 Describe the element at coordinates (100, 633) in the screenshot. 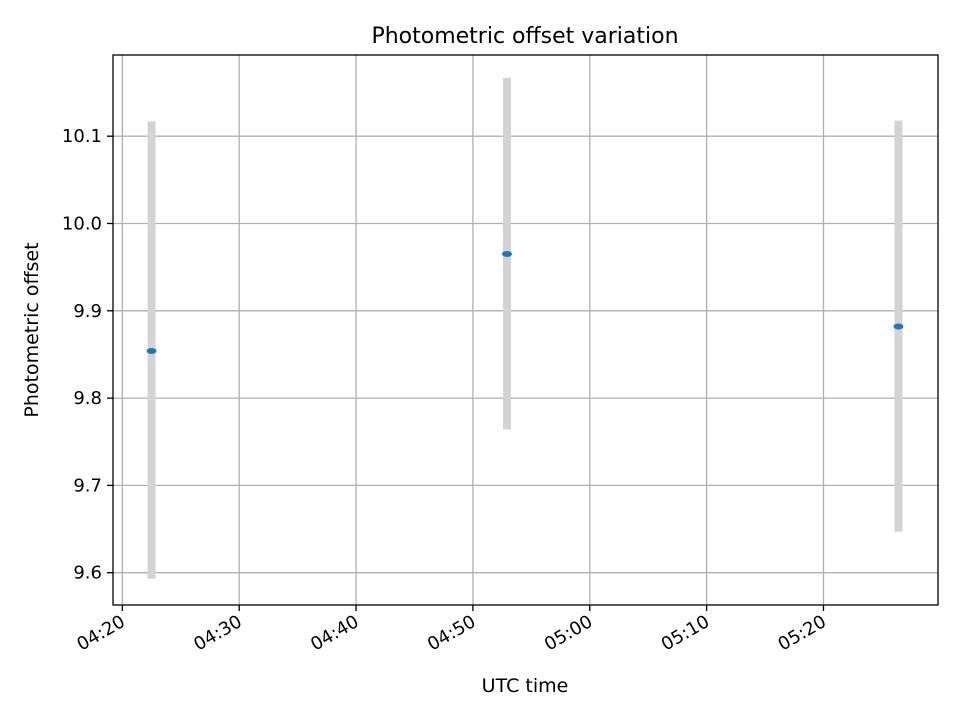

I see `x-tick-label: 04:20` at that location.